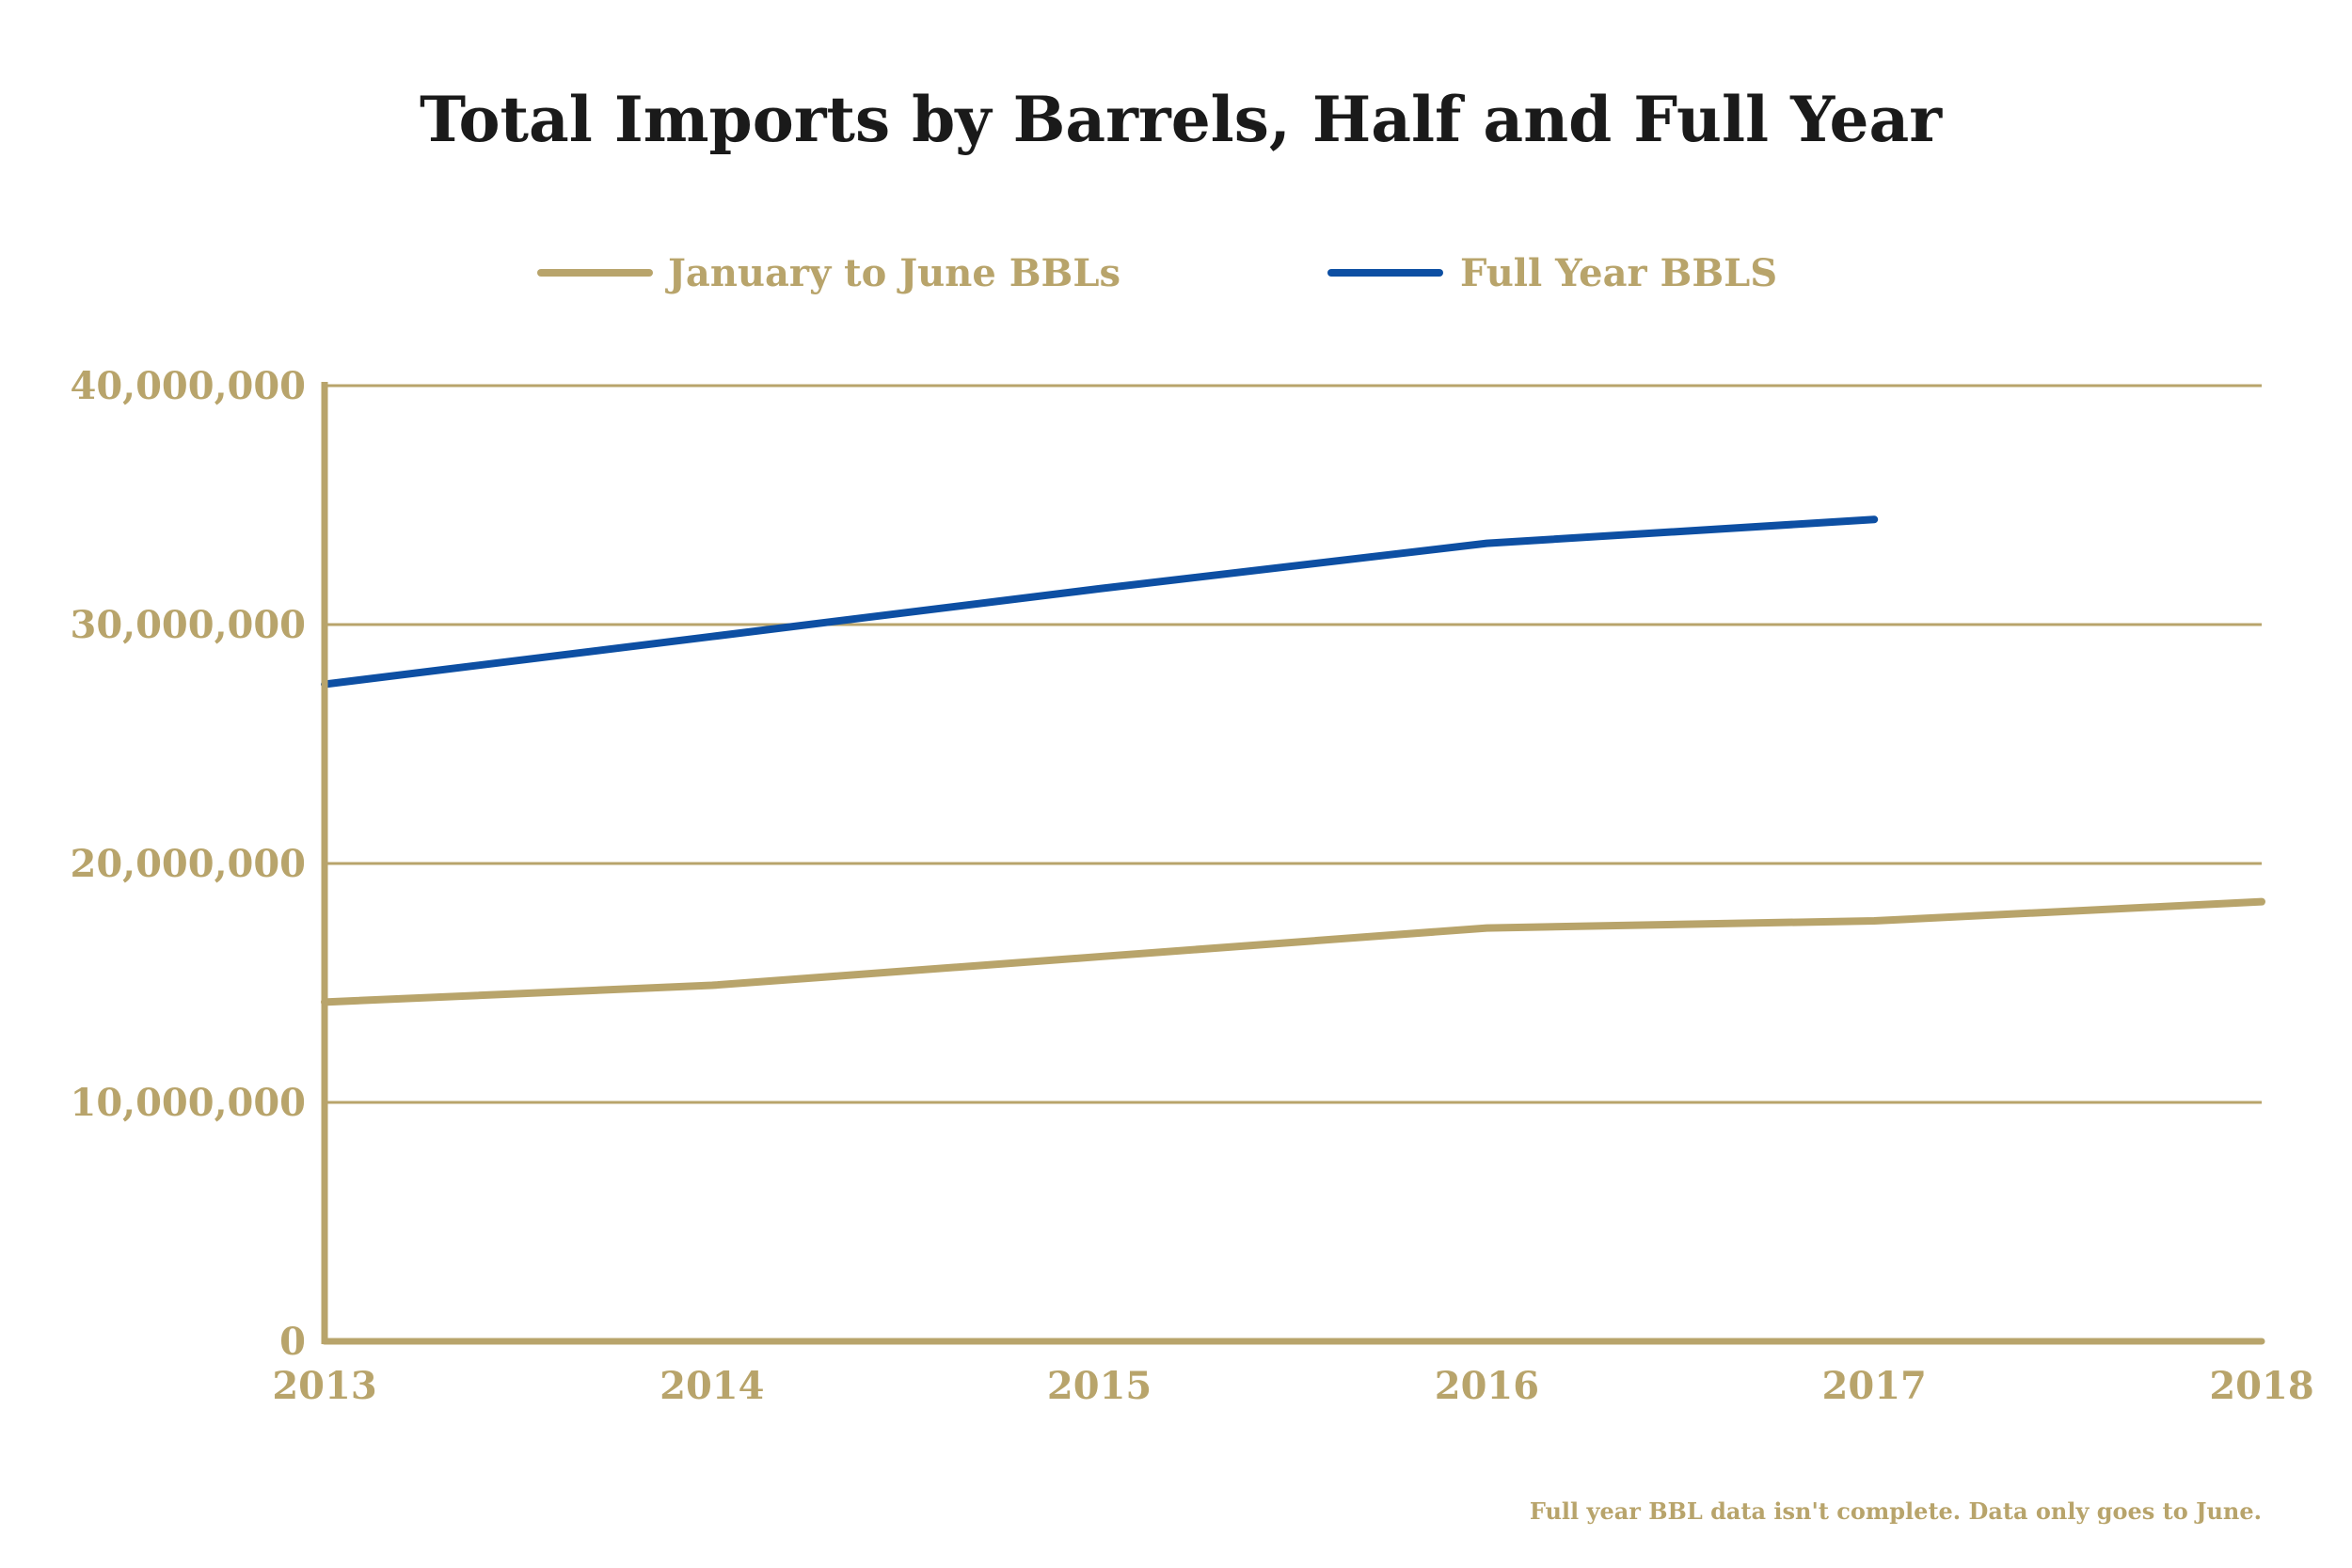 Image resolution: width=2352 pixels, height=1568 pixels. I want to click on x-axis-ticks: 2013 2014 2015 2016 2017 2018, so click(1292, 1386).